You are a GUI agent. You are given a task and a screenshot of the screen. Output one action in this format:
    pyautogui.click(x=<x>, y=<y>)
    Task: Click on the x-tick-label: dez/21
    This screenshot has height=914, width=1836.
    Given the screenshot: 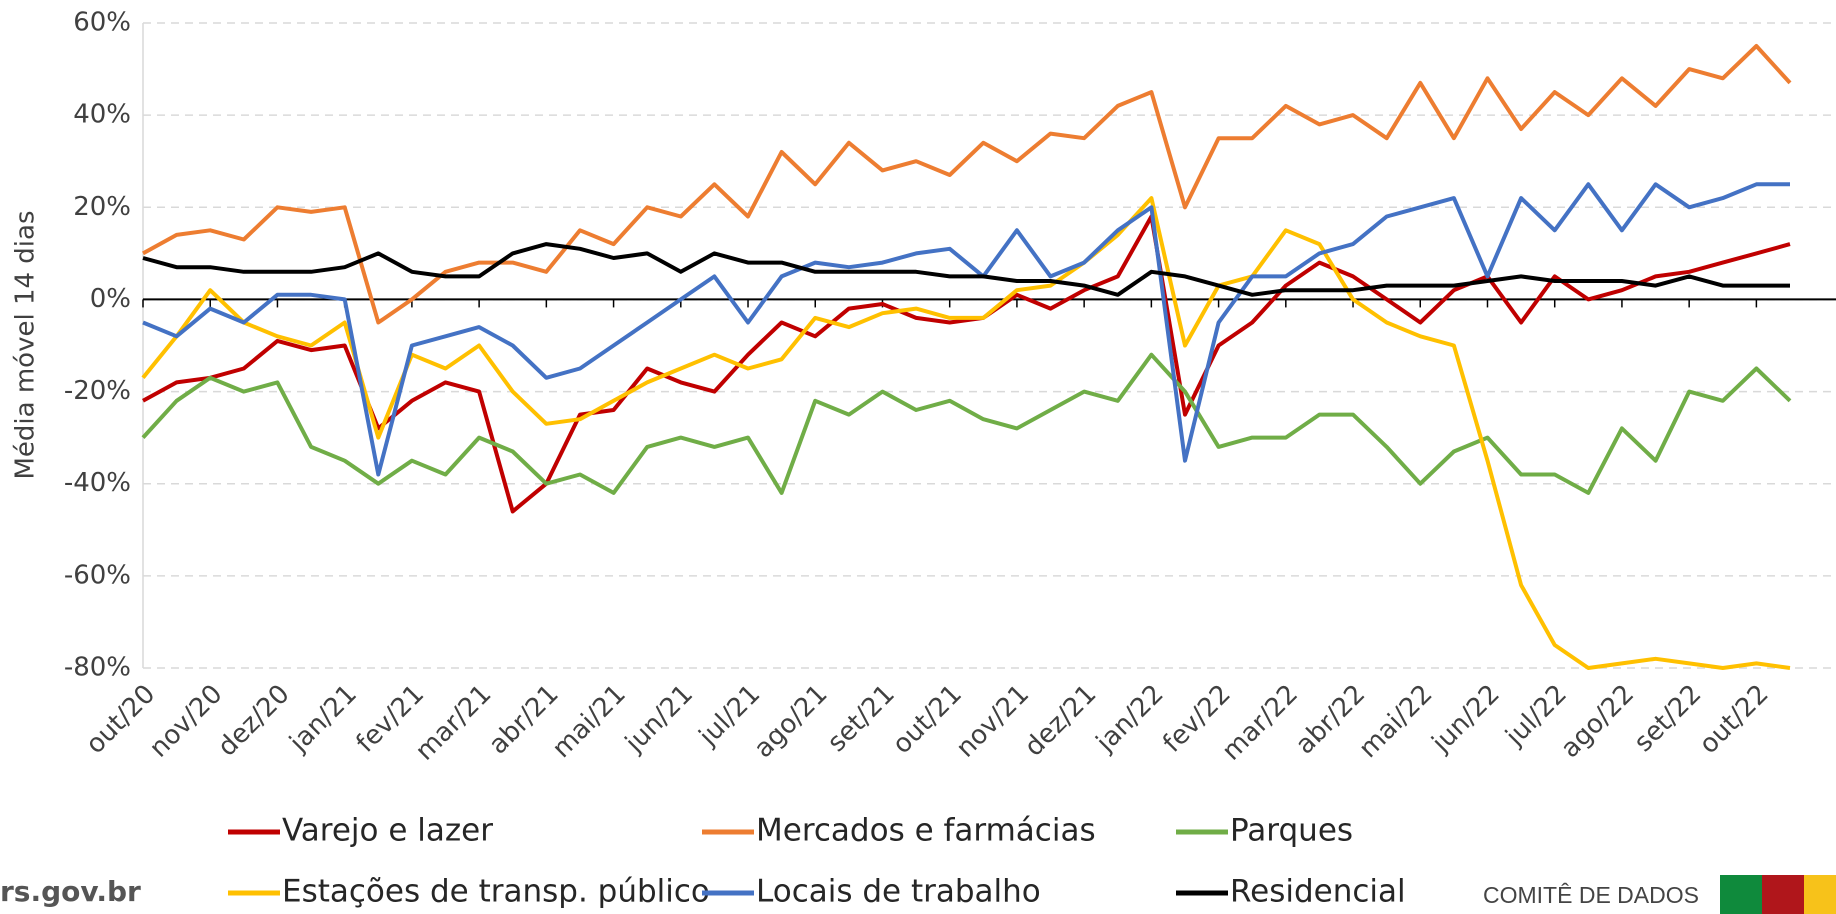 What is the action you would take?
    pyautogui.click(x=1060, y=720)
    